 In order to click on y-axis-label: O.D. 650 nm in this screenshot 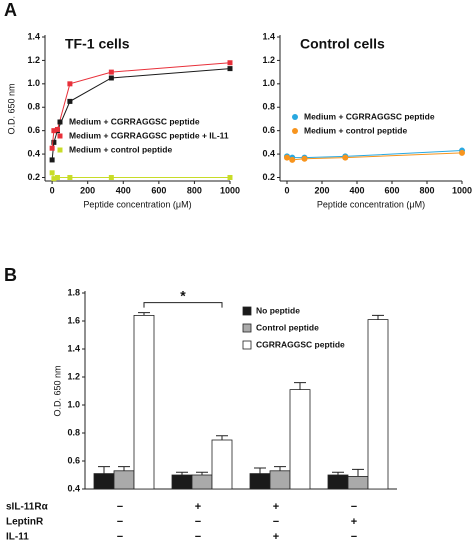, I will do `click(11, 108)`.